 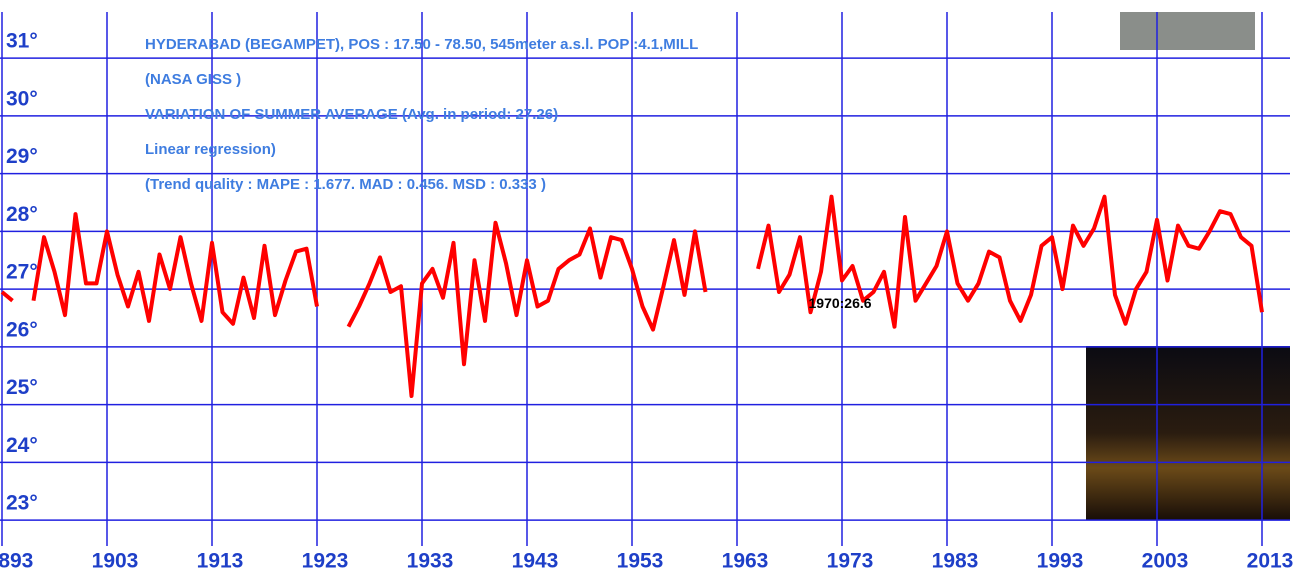 I want to click on y-tick-label: 30°, so click(x=22, y=98).